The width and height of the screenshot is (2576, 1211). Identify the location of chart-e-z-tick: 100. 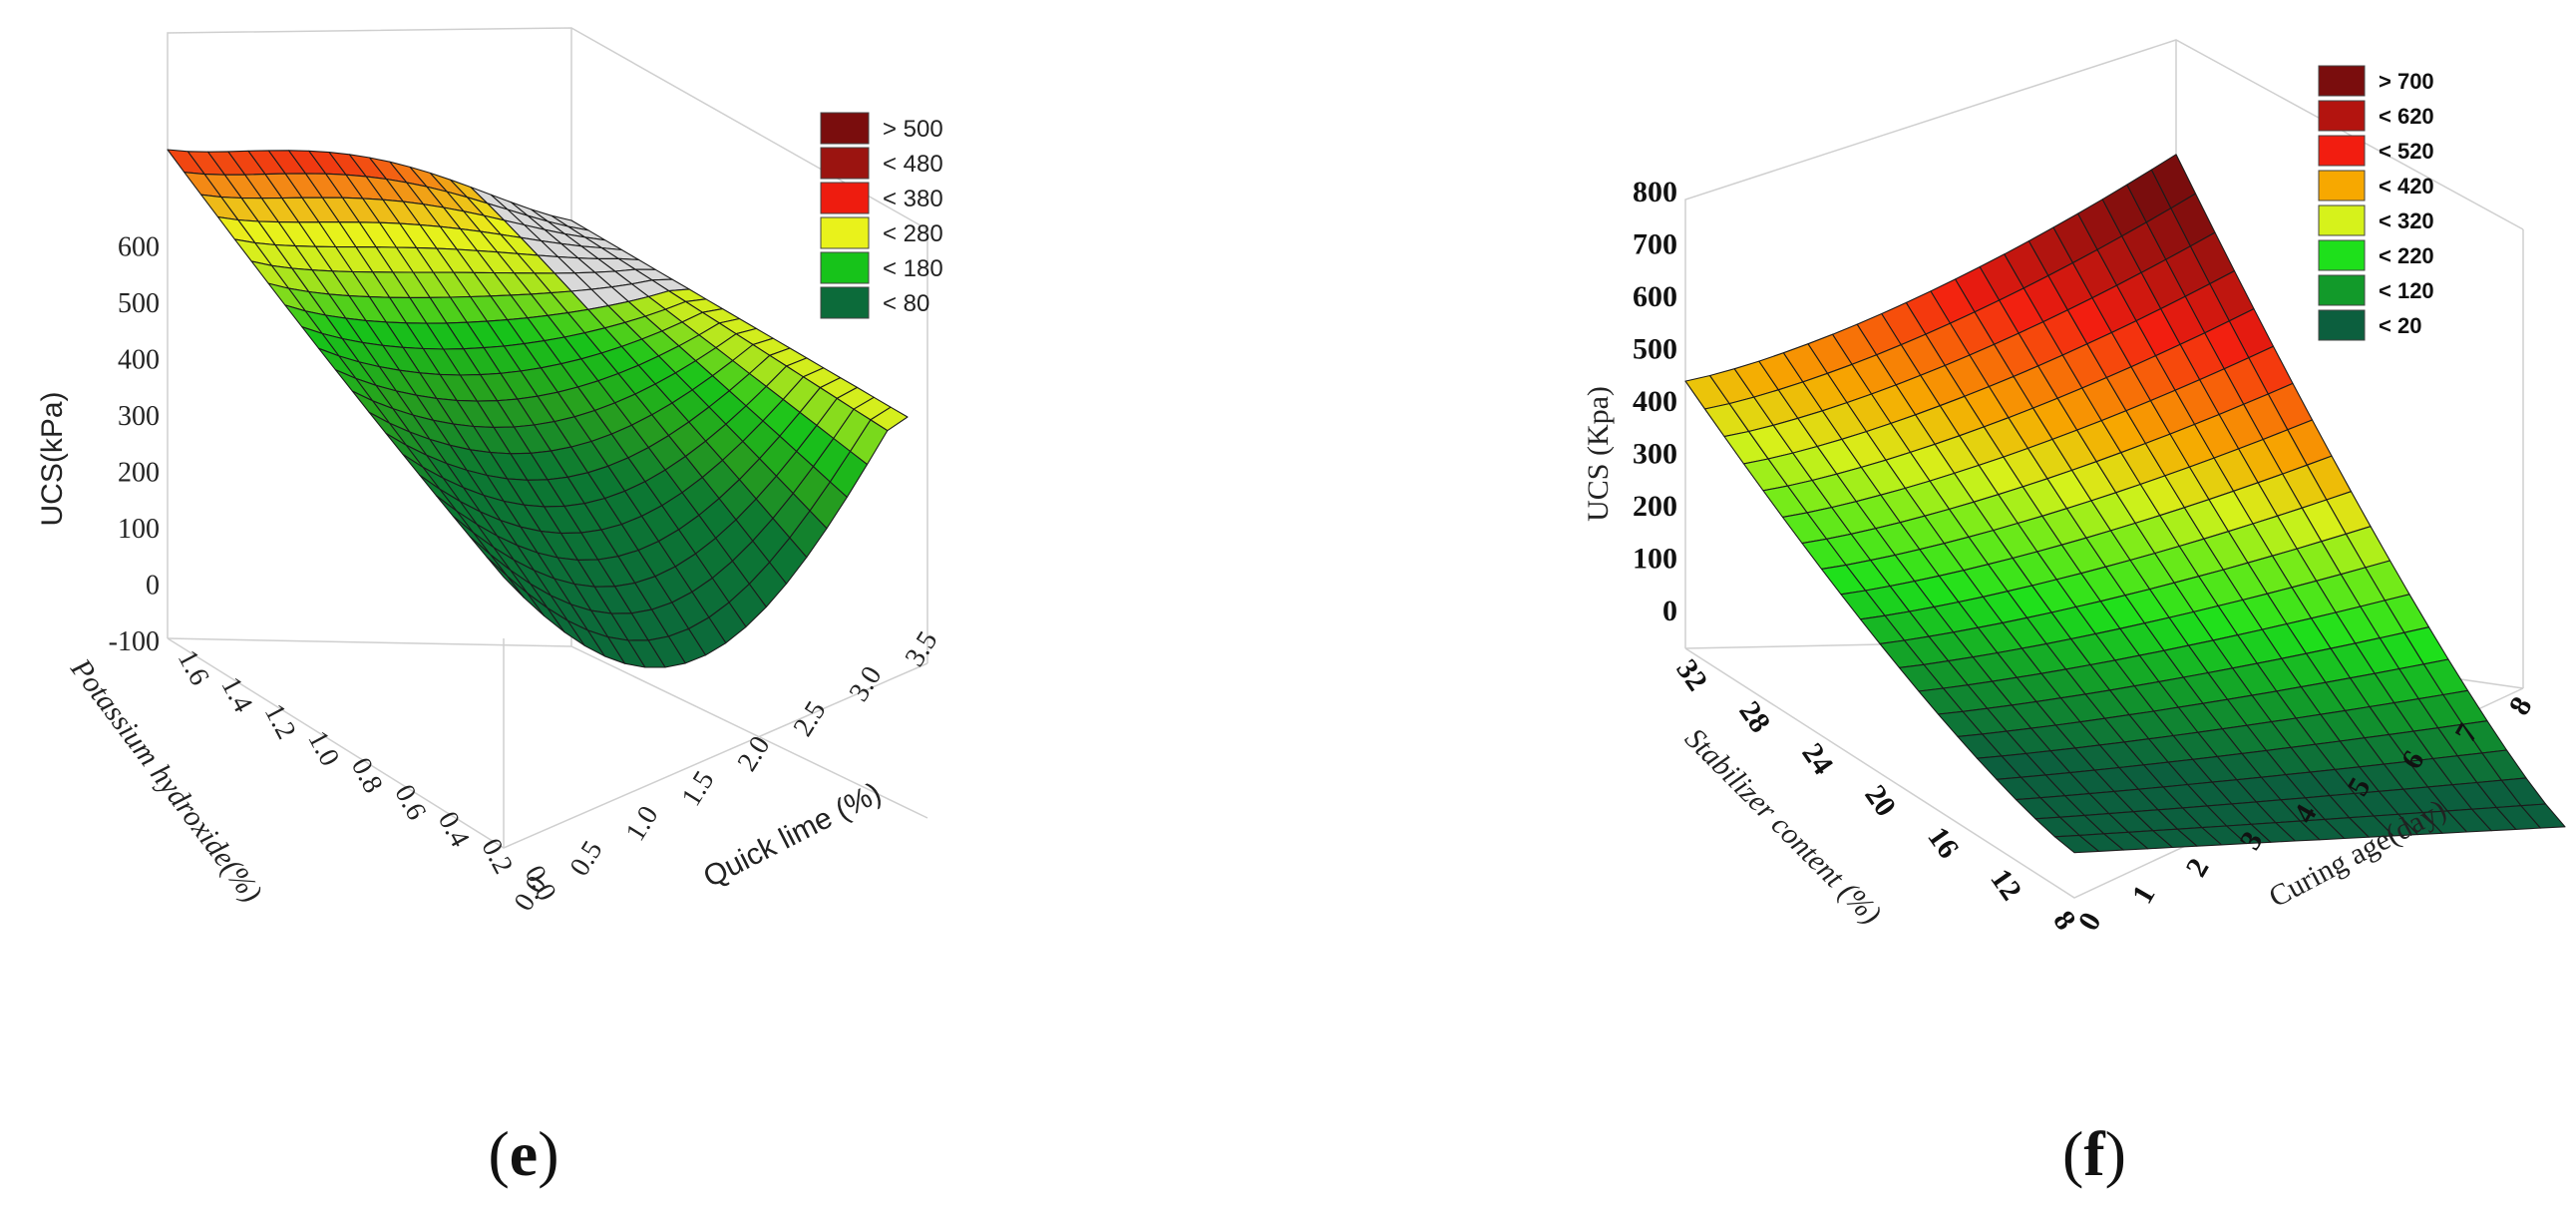
(139, 529).